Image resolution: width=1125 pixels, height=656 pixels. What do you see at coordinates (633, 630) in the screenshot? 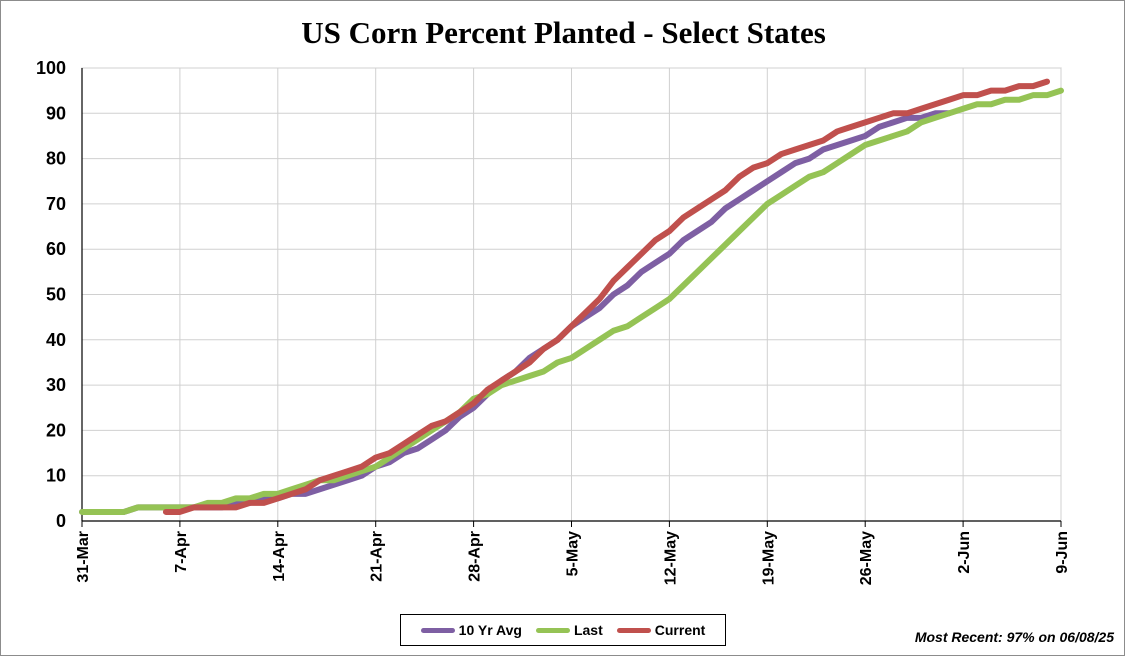
I see `legend-swatch-current` at bounding box center [633, 630].